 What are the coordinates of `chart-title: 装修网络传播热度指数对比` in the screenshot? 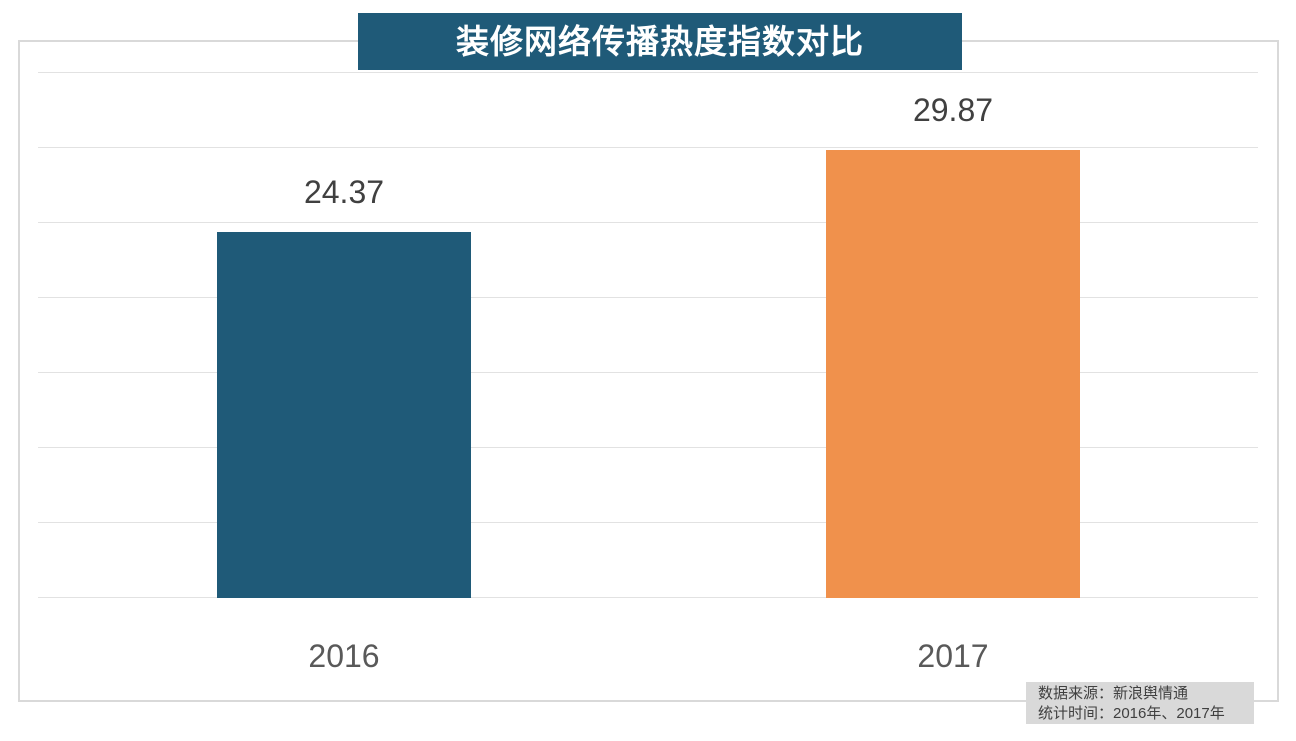 It's located at (660, 41).